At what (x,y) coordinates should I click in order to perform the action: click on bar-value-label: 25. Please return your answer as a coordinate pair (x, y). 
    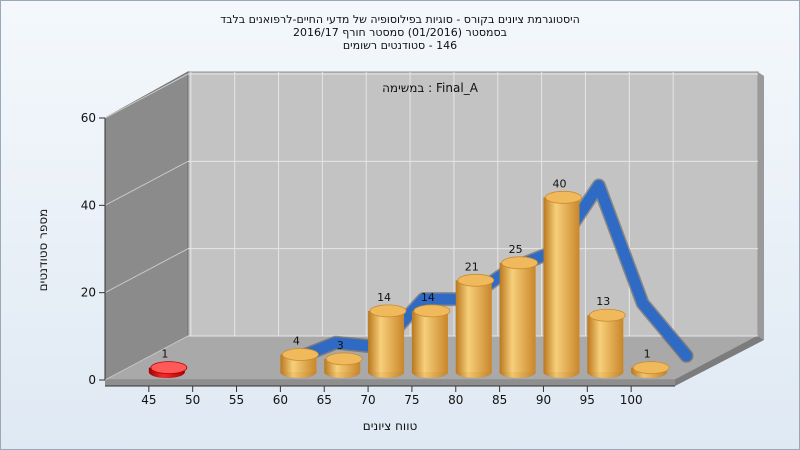
    Looking at the image, I should click on (516, 249).